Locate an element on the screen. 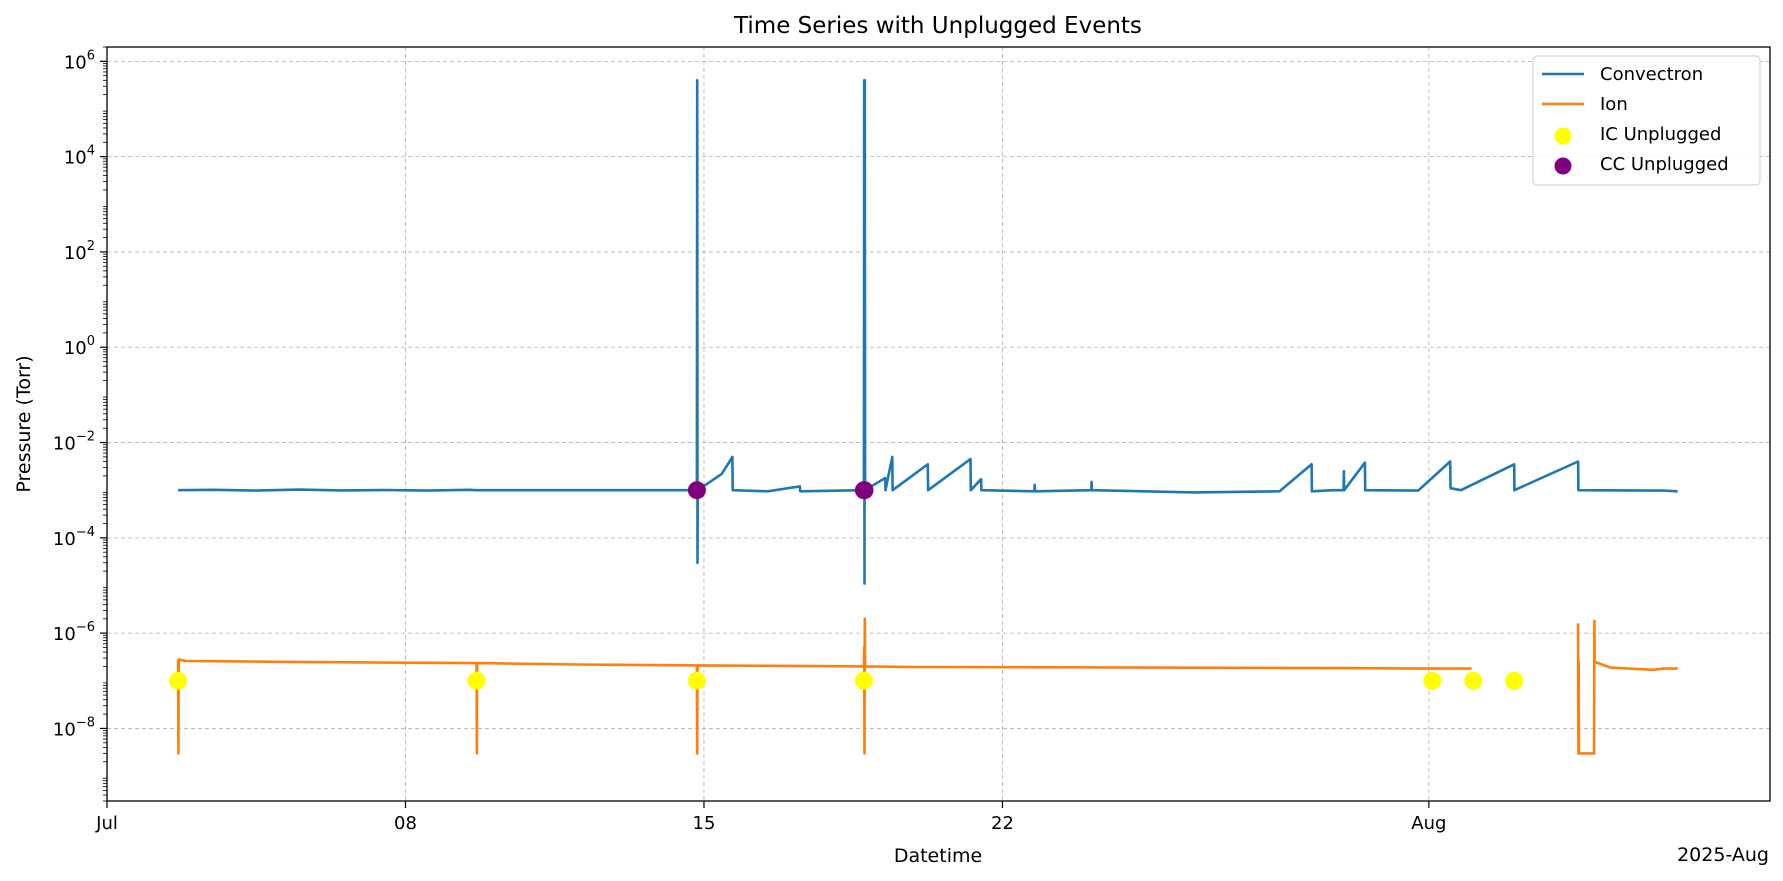 This screenshot has width=1783, height=881. legend-label-convectron: Convectron is located at coordinates (1651, 74).